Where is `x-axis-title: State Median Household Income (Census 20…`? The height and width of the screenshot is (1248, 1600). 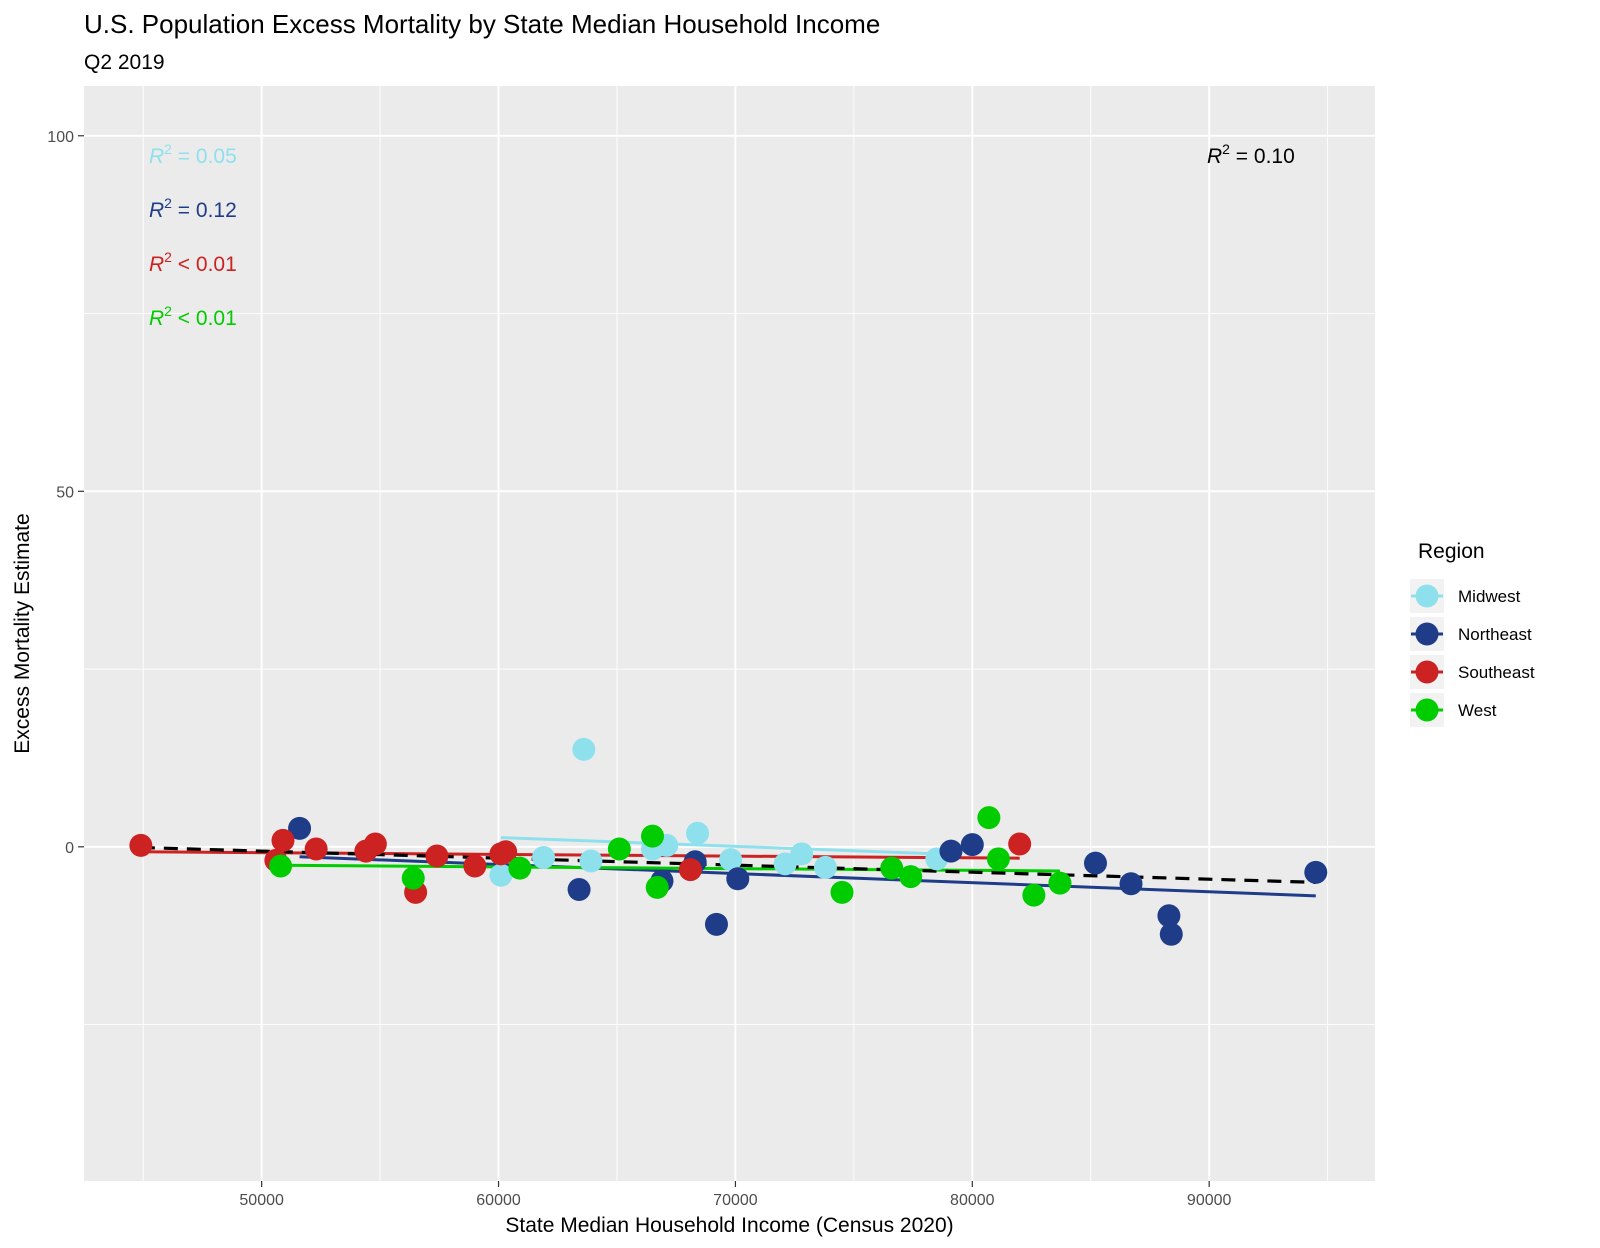 x-axis-title: State Median Household Income (Census 20… is located at coordinates (729, 1225).